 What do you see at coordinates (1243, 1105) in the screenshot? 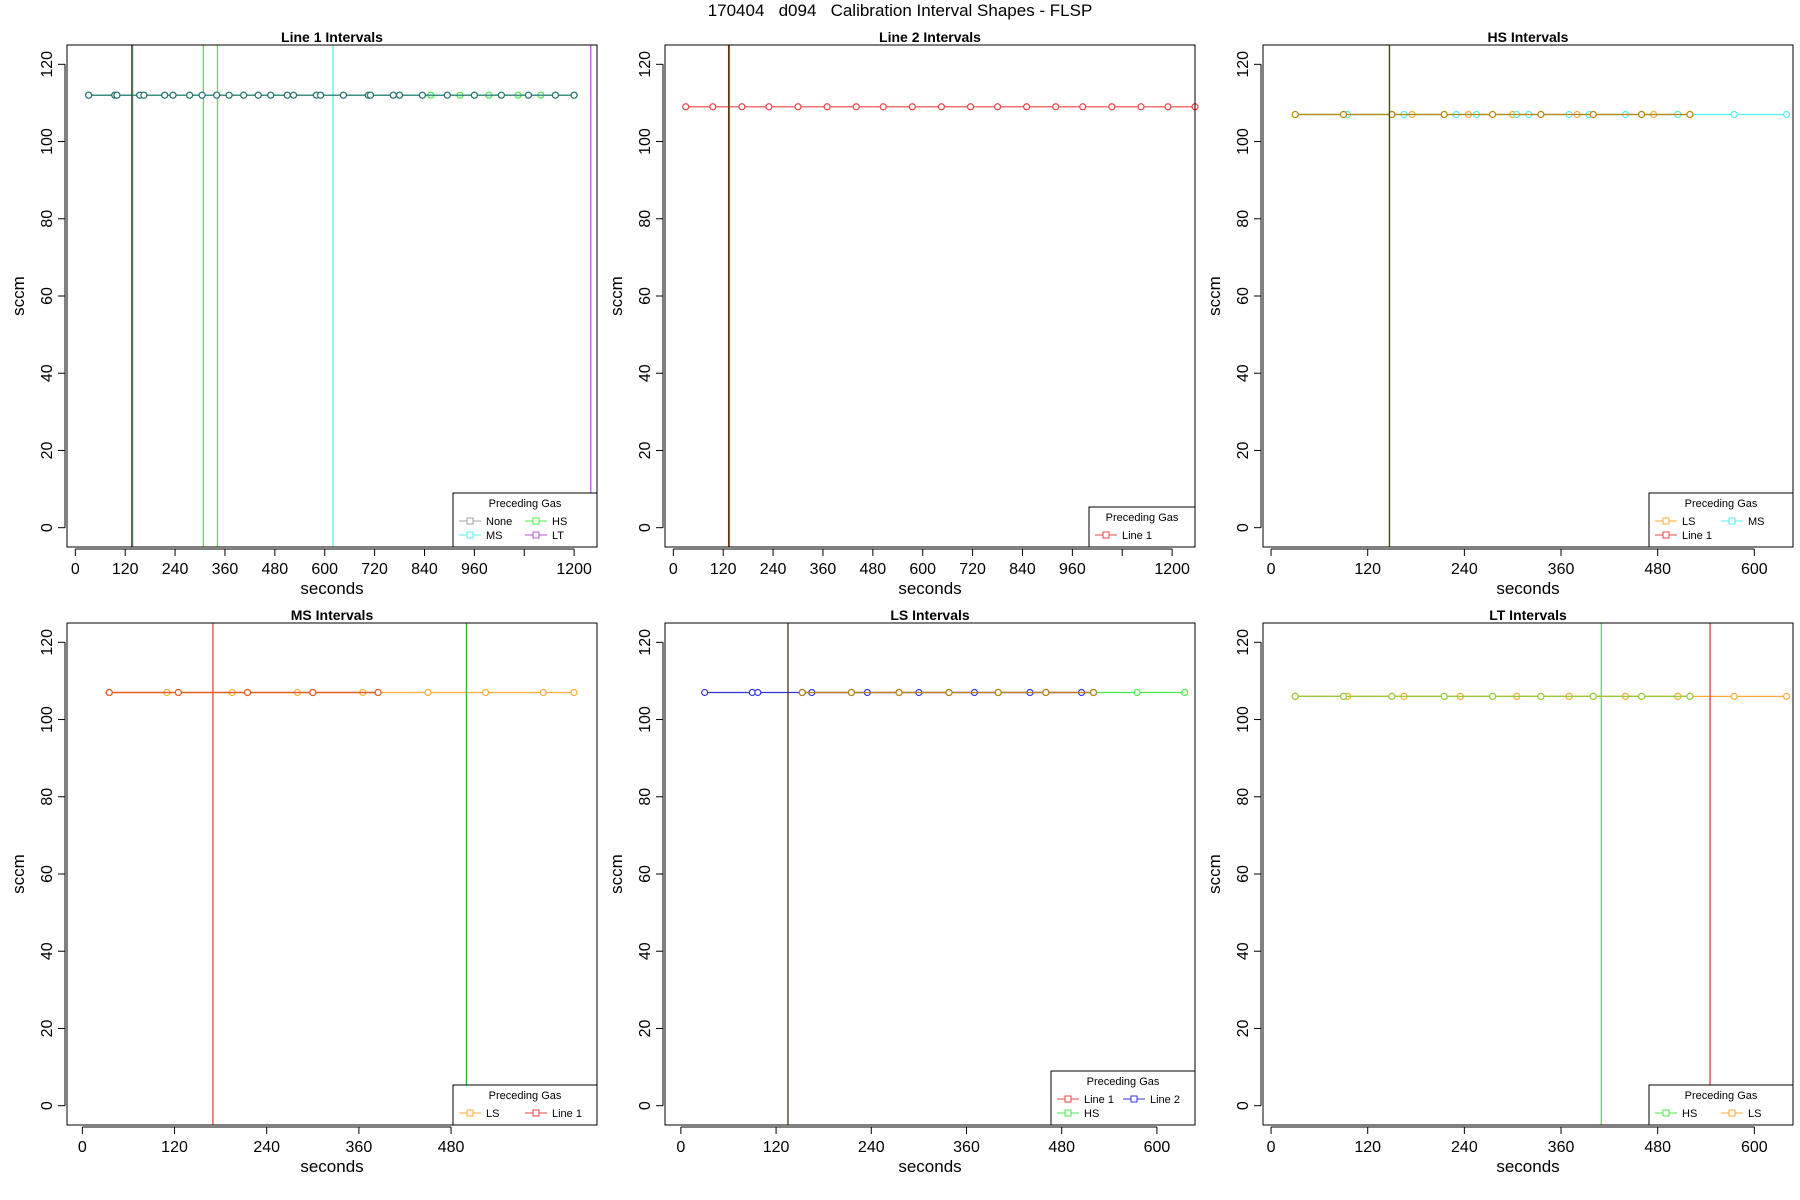
I see `y-tick-label: 0` at bounding box center [1243, 1105].